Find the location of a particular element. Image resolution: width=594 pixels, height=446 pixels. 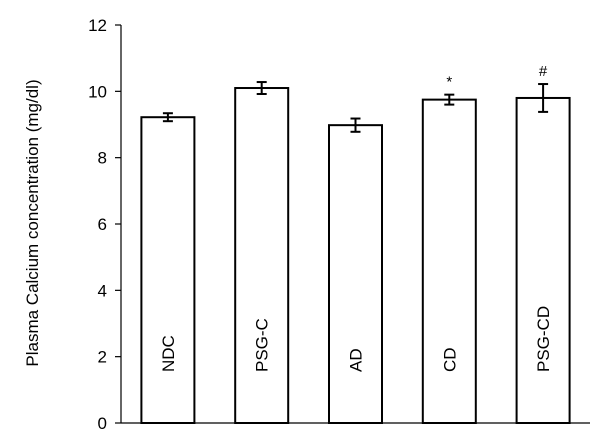

significance-mark: # is located at coordinates (543, 71).